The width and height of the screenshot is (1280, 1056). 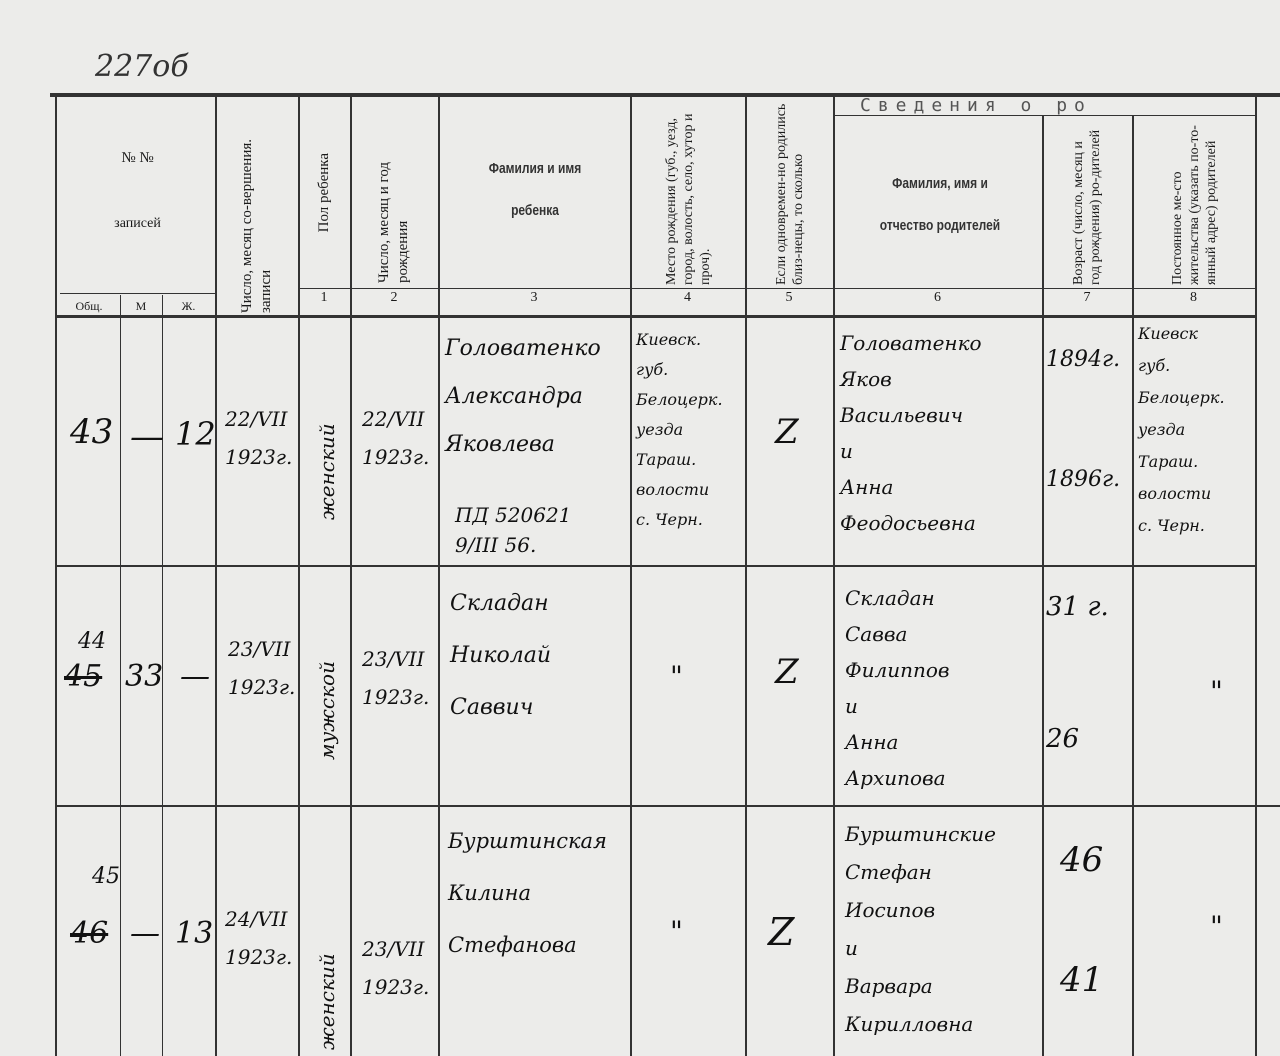 What do you see at coordinates (323, 192) in the screenshot?
I see `header-sex: Пол ребенка` at bounding box center [323, 192].